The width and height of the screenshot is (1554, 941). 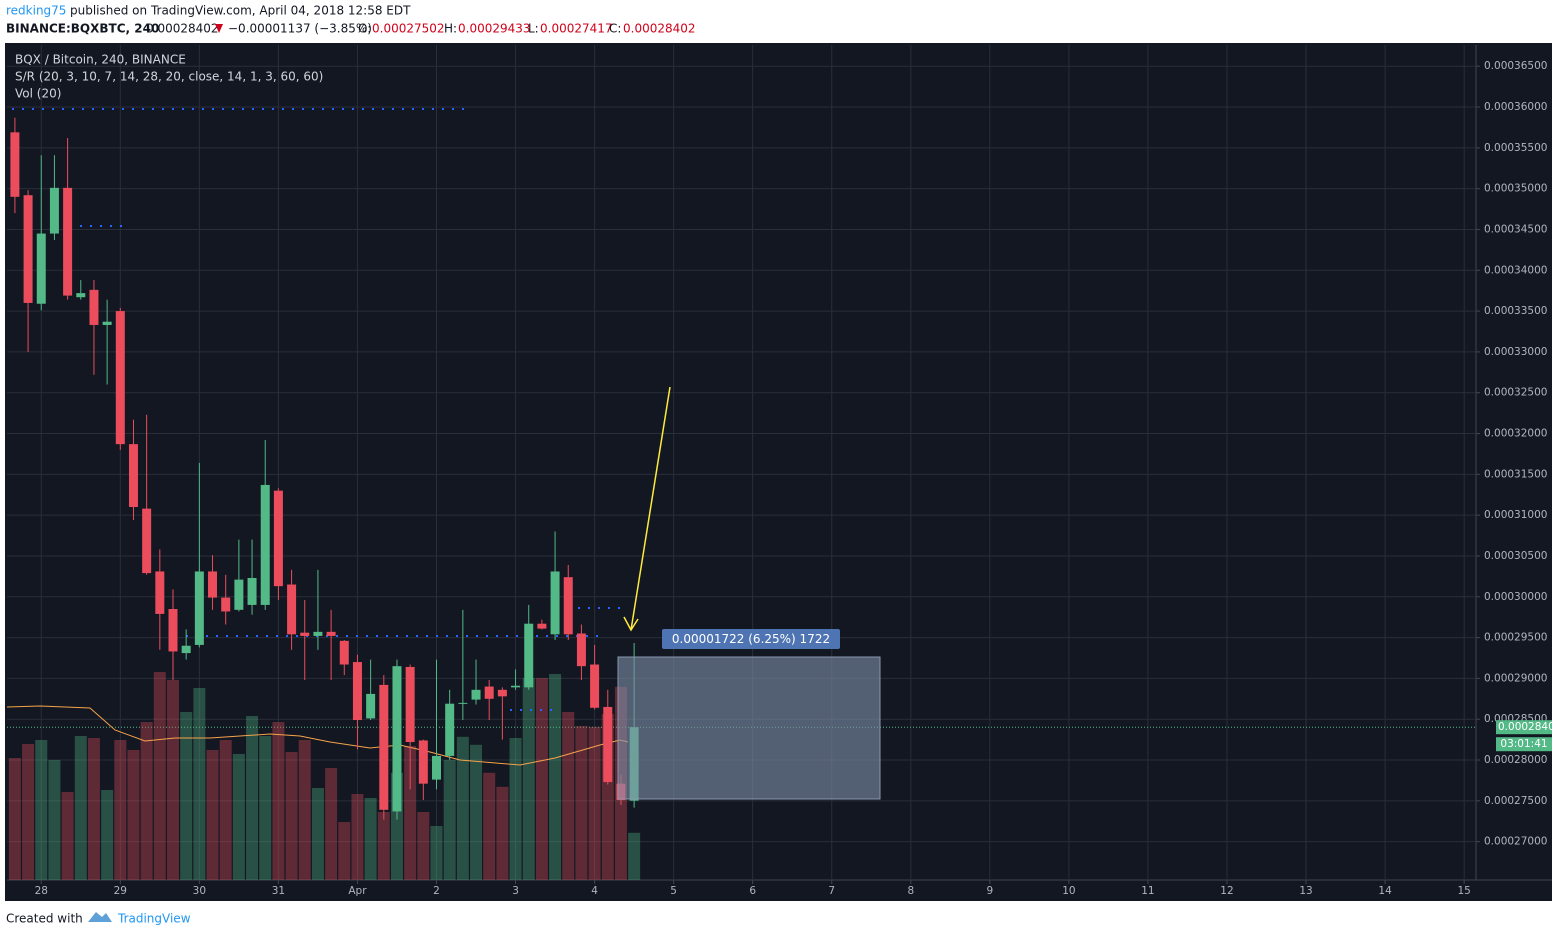 What do you see at coordinates (1515, 229) in the screenshot?
I see `y-tick-label: 0.00034500` at bounding box center [1515, 229].